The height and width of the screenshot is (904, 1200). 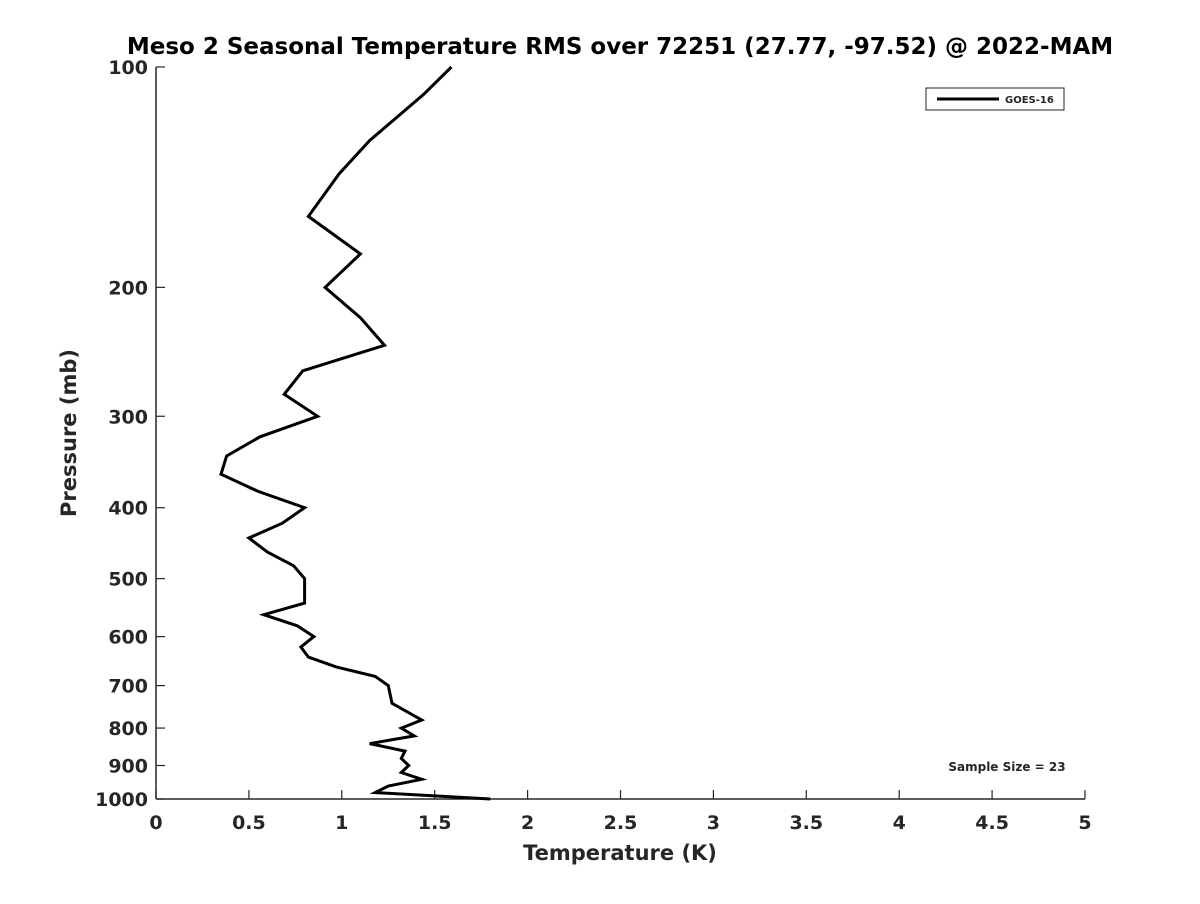 I want to click on y-tick-label: 800, so click(x=128, y=729).